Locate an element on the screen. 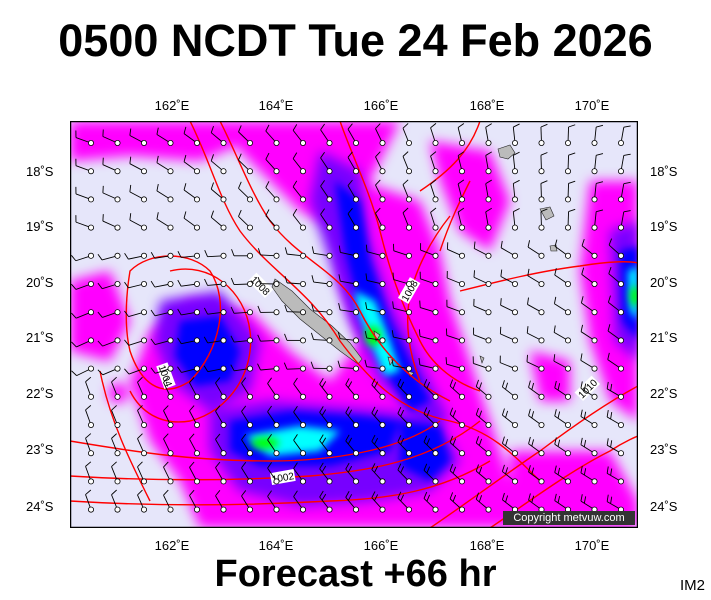 The width and height of the screenshot is (711, 600). lon-label-bottom-162: 162˚E is located at coordinates (172, 545).